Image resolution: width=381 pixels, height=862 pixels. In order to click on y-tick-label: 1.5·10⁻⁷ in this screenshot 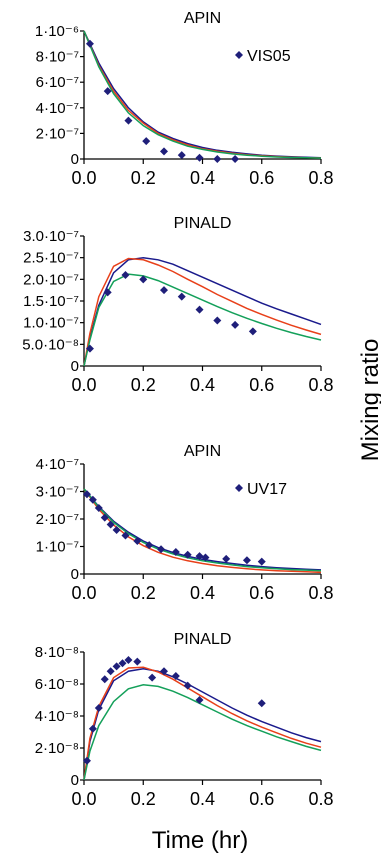, I will do `click(51, 301)`.